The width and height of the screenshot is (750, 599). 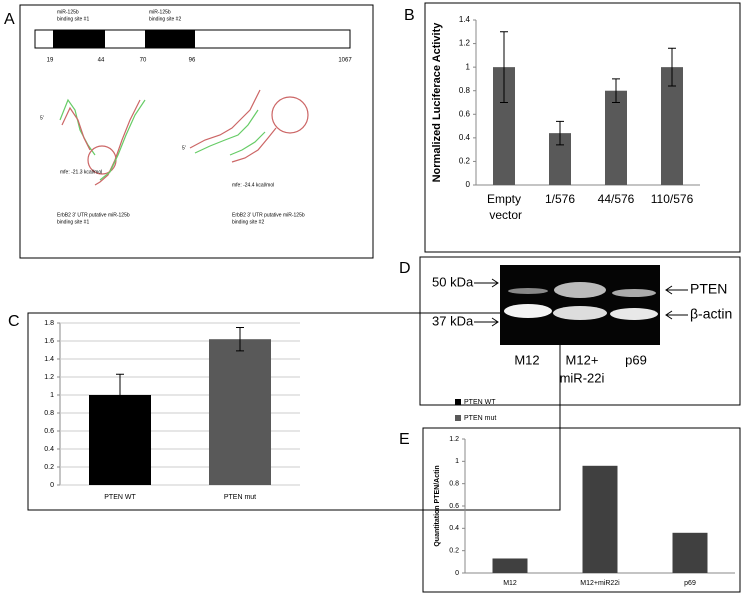 What do you see at coordinates (600, 583) in the screenshot?
I see `x-tick-label: M12+miR22i` at bounding box center [600, 583].